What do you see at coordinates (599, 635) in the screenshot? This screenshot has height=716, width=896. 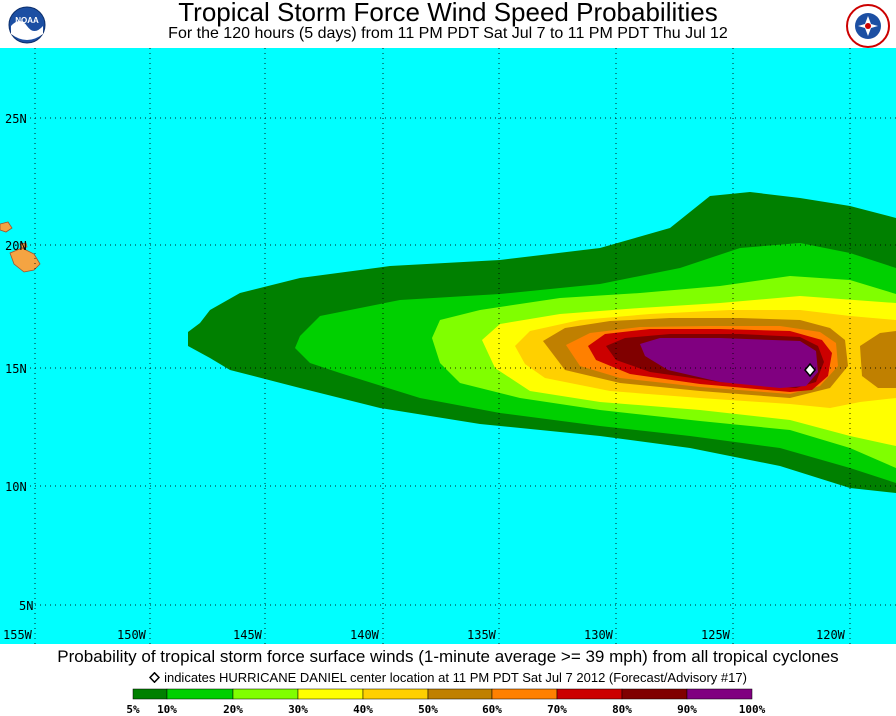 I see `lon-label-130w: 130W` at bounding box center [599, 635].